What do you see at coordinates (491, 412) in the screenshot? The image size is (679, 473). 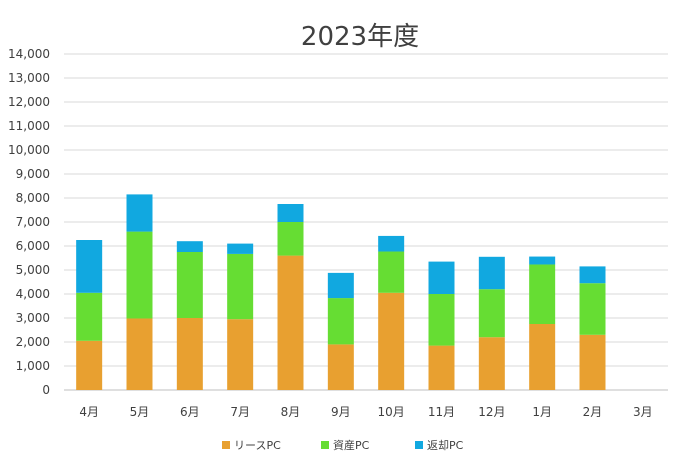 I see `x-tick-label: 12月` at bounding box center [491, 412].